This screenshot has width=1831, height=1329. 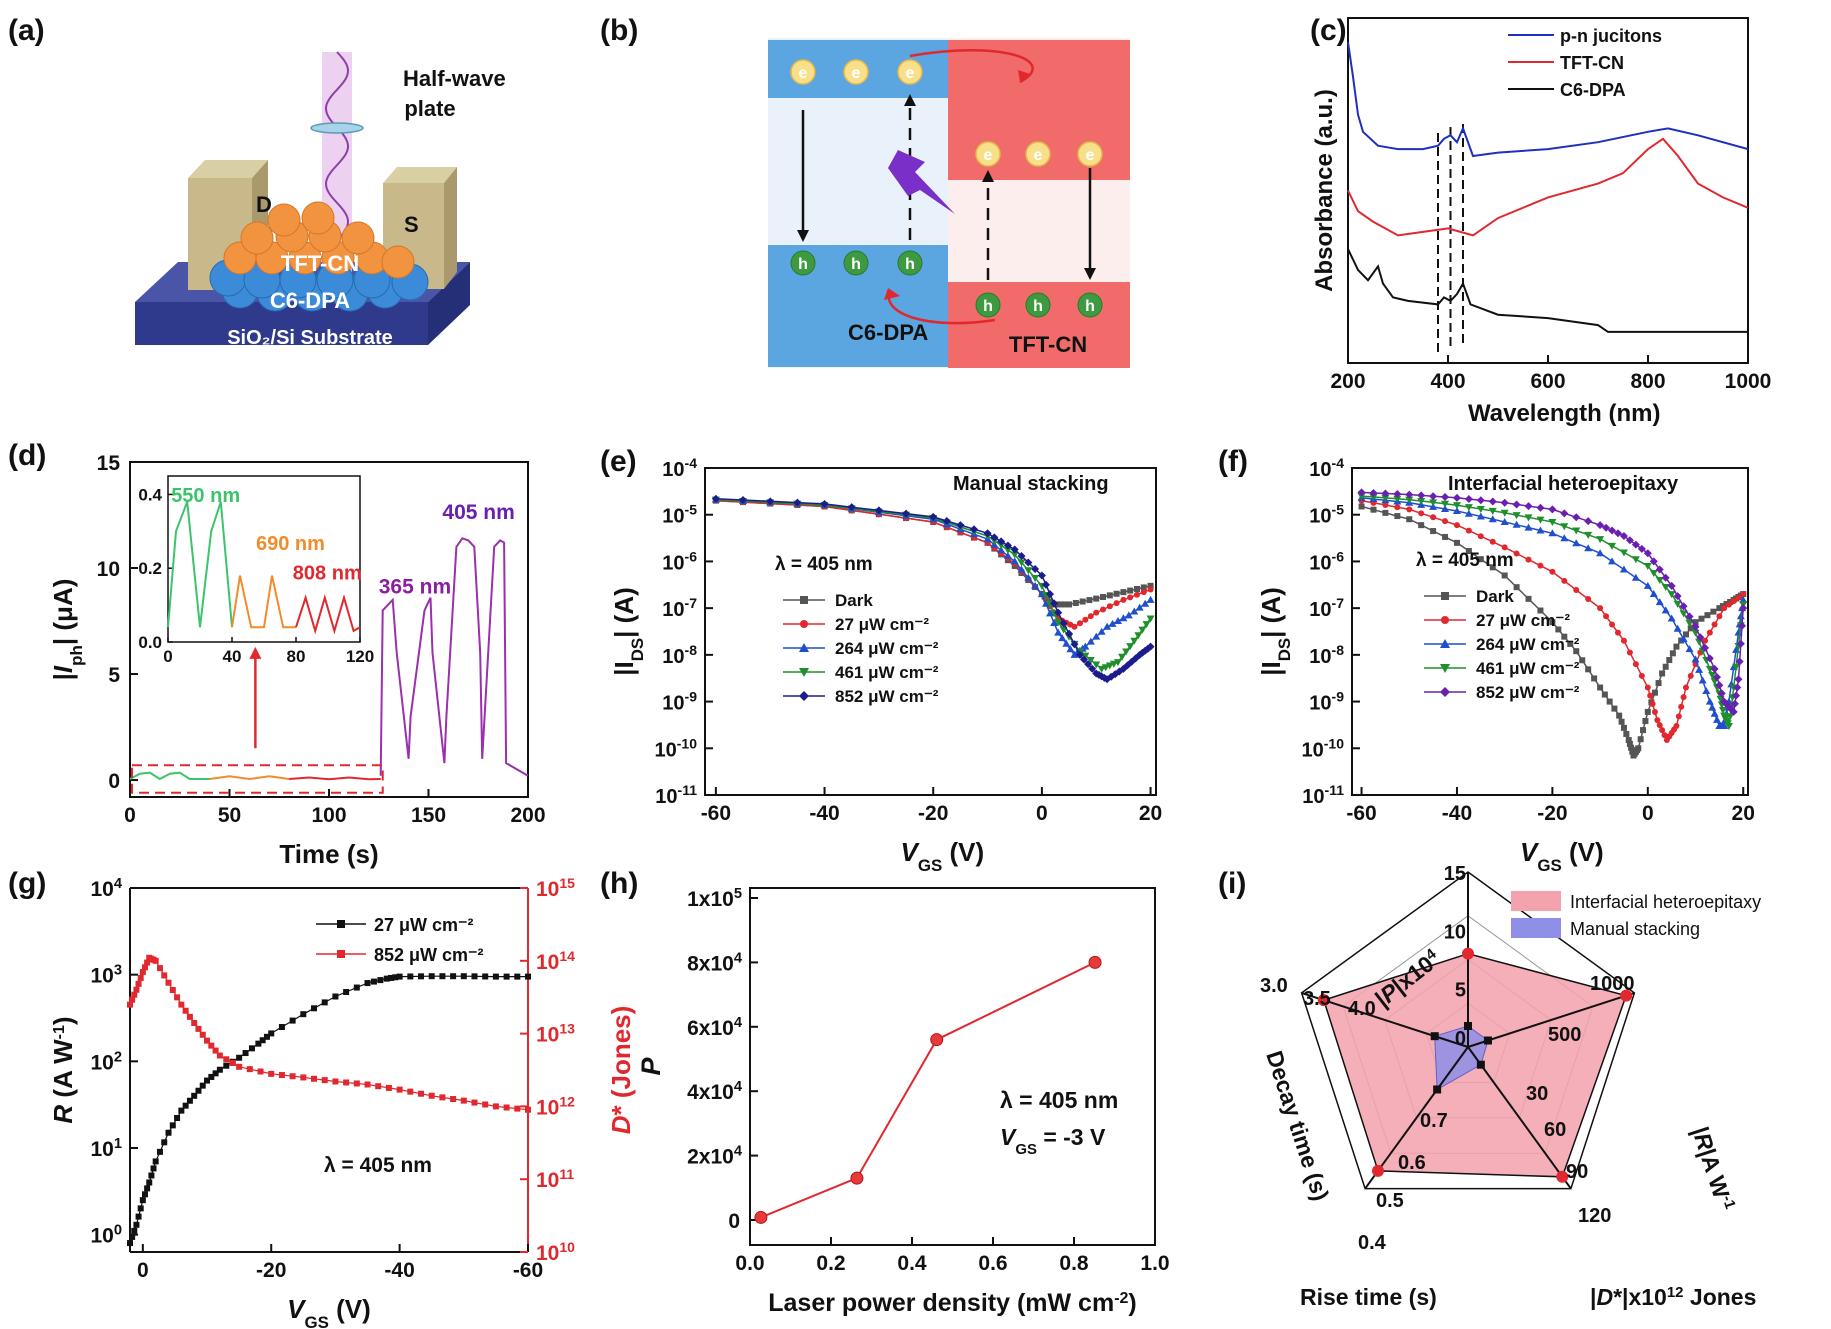 I want to click on panel-b: (b) e e e e e e h h h h h h C6-DPA TFT-CN, so click(x=865, y=191).